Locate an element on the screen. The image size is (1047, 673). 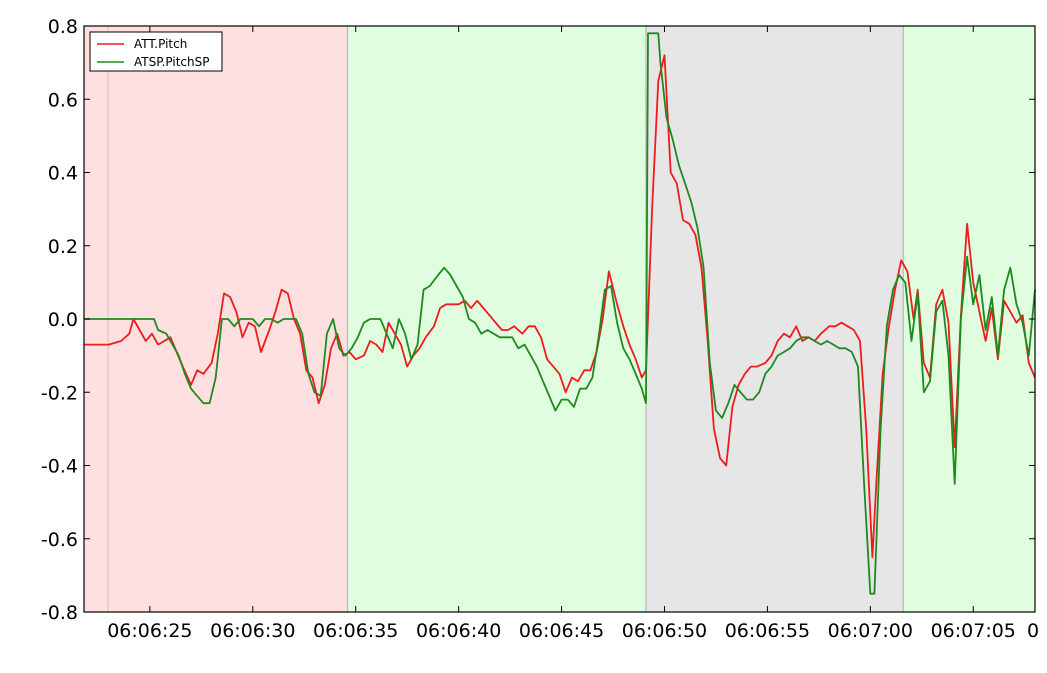
y-tick-label: -0.2 is located at coordinates (59, 393).